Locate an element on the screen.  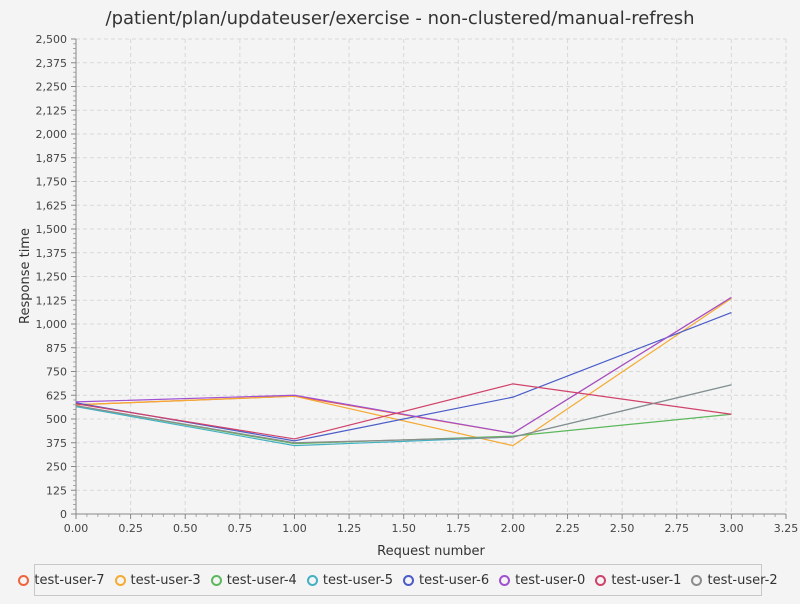
x-axis-label: Request number is located at coordinates (431, 551).